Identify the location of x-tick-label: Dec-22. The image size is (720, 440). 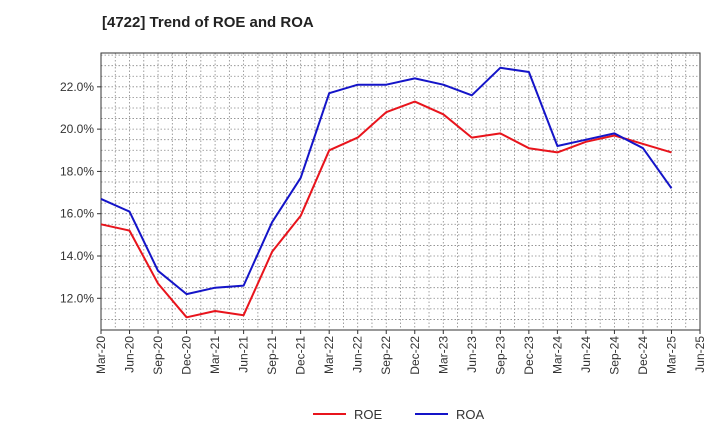
(415, 355).